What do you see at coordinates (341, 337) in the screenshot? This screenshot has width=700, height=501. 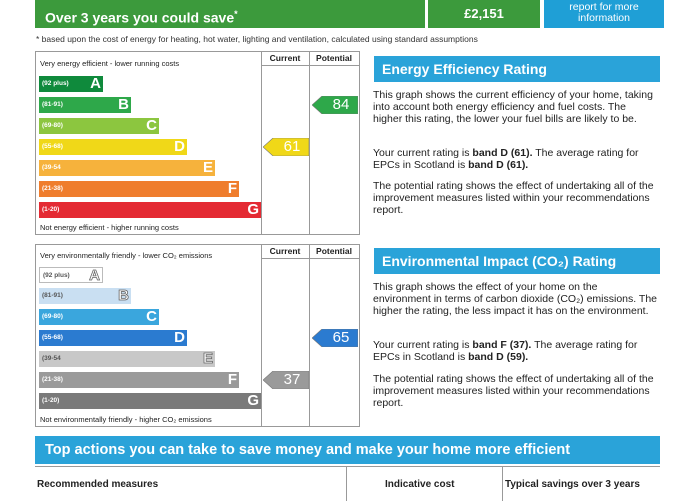 I see `rating-value: 65` at bounding box center [341, 337].